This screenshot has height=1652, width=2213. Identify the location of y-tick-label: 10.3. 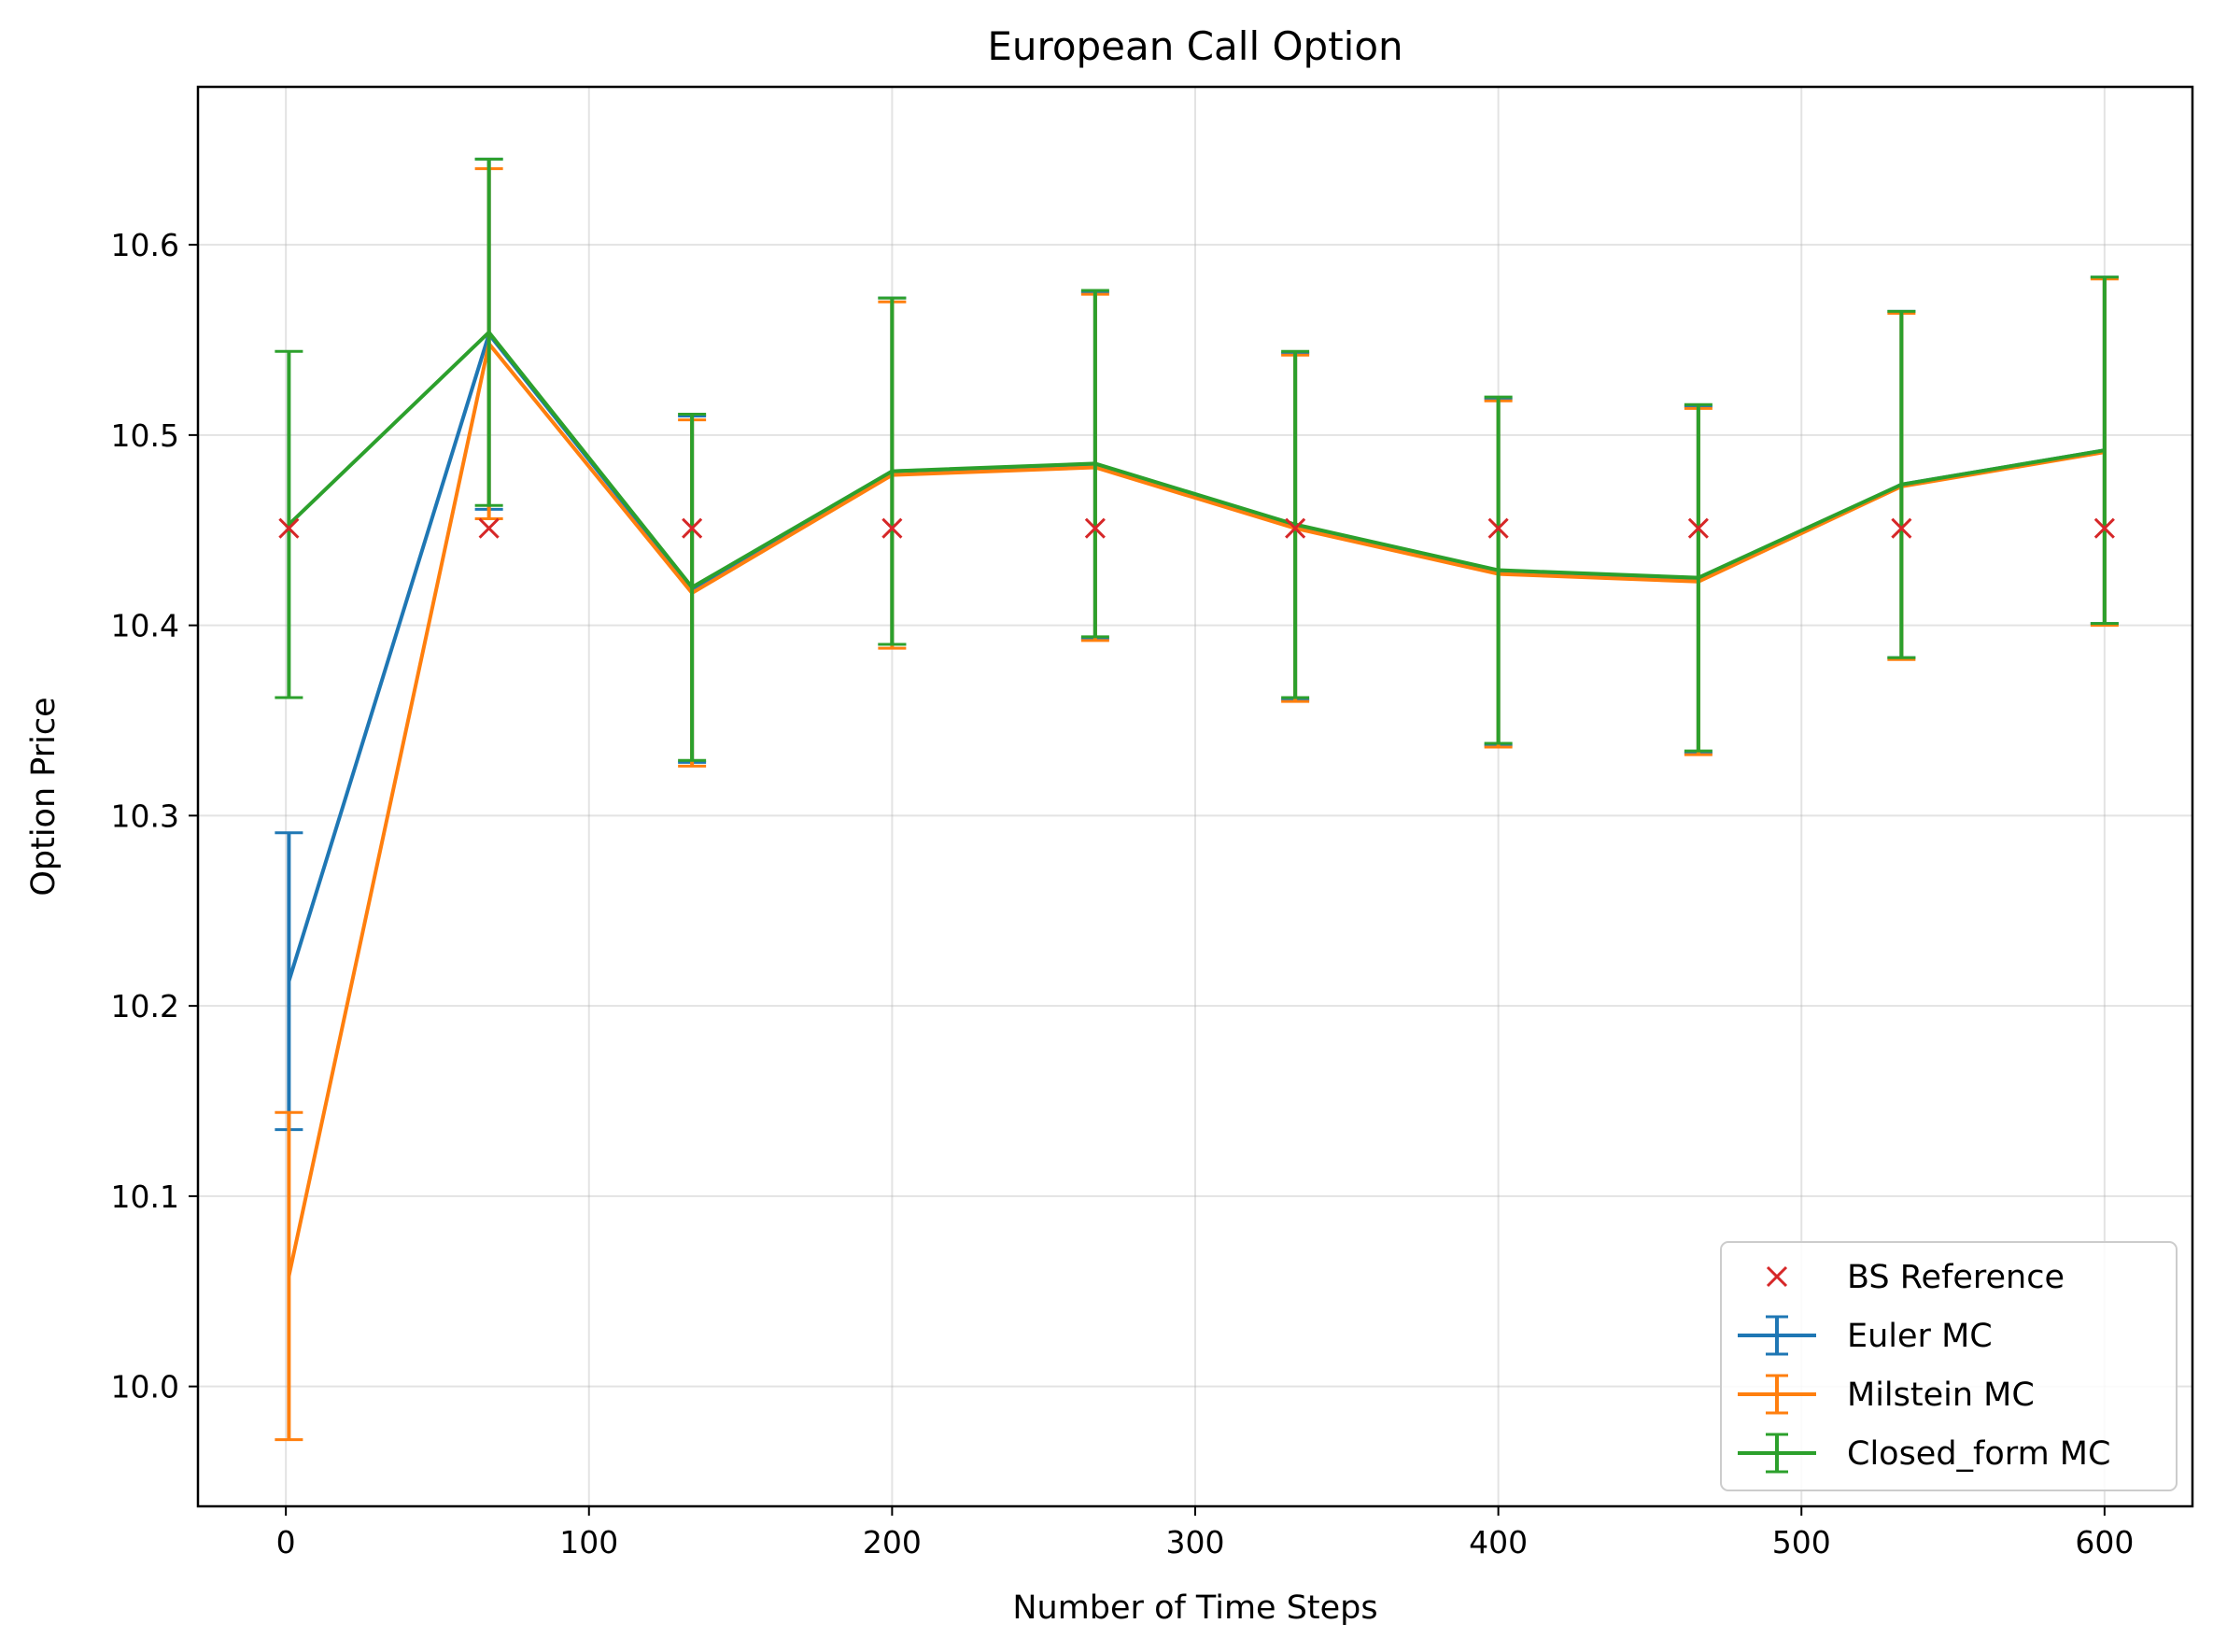
(145, 816).